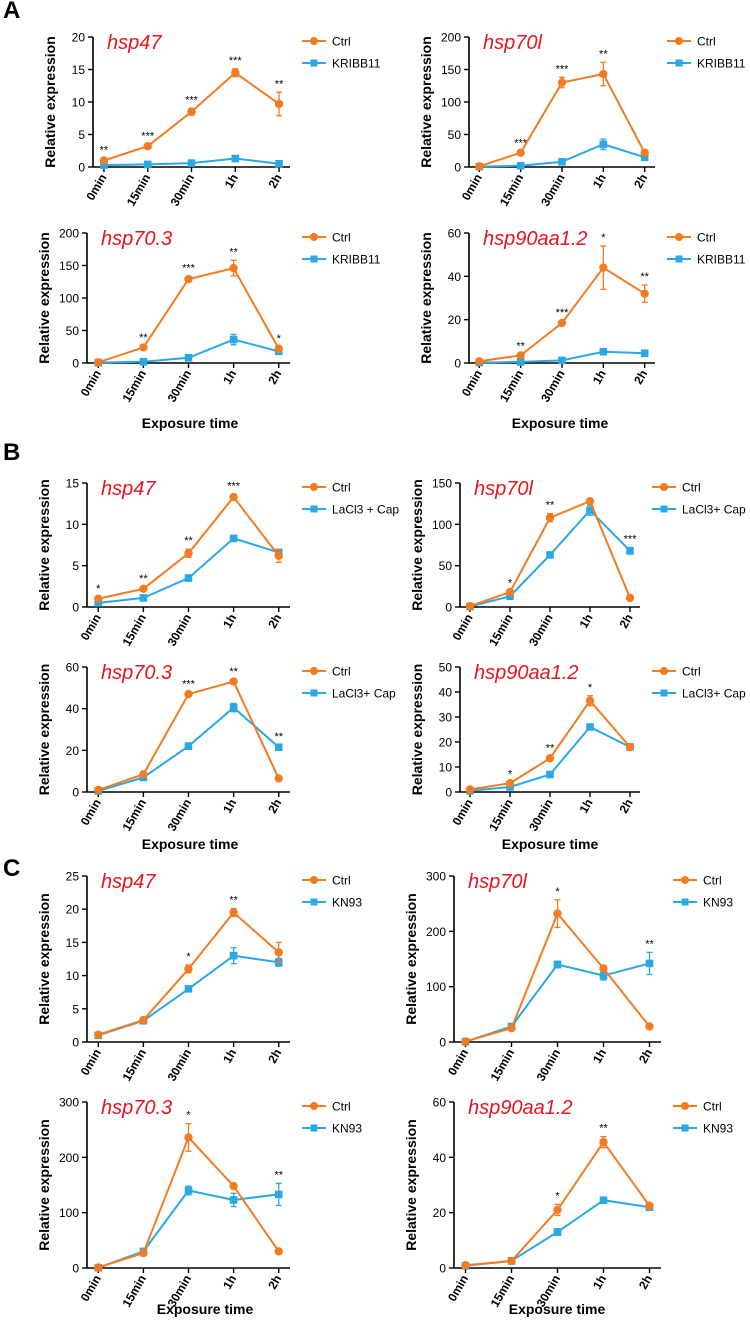 This screenshot has width=750, height=1324. What do you see at coordinates (189, 547) in the screenshot?
I see `series-line-ctrl` at bounding box center [189, 547].